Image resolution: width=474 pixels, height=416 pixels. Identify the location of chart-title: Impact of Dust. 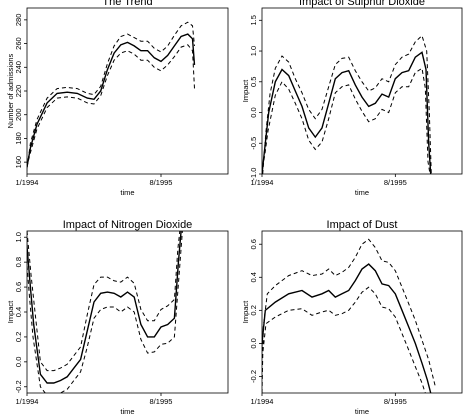
(362, 225).